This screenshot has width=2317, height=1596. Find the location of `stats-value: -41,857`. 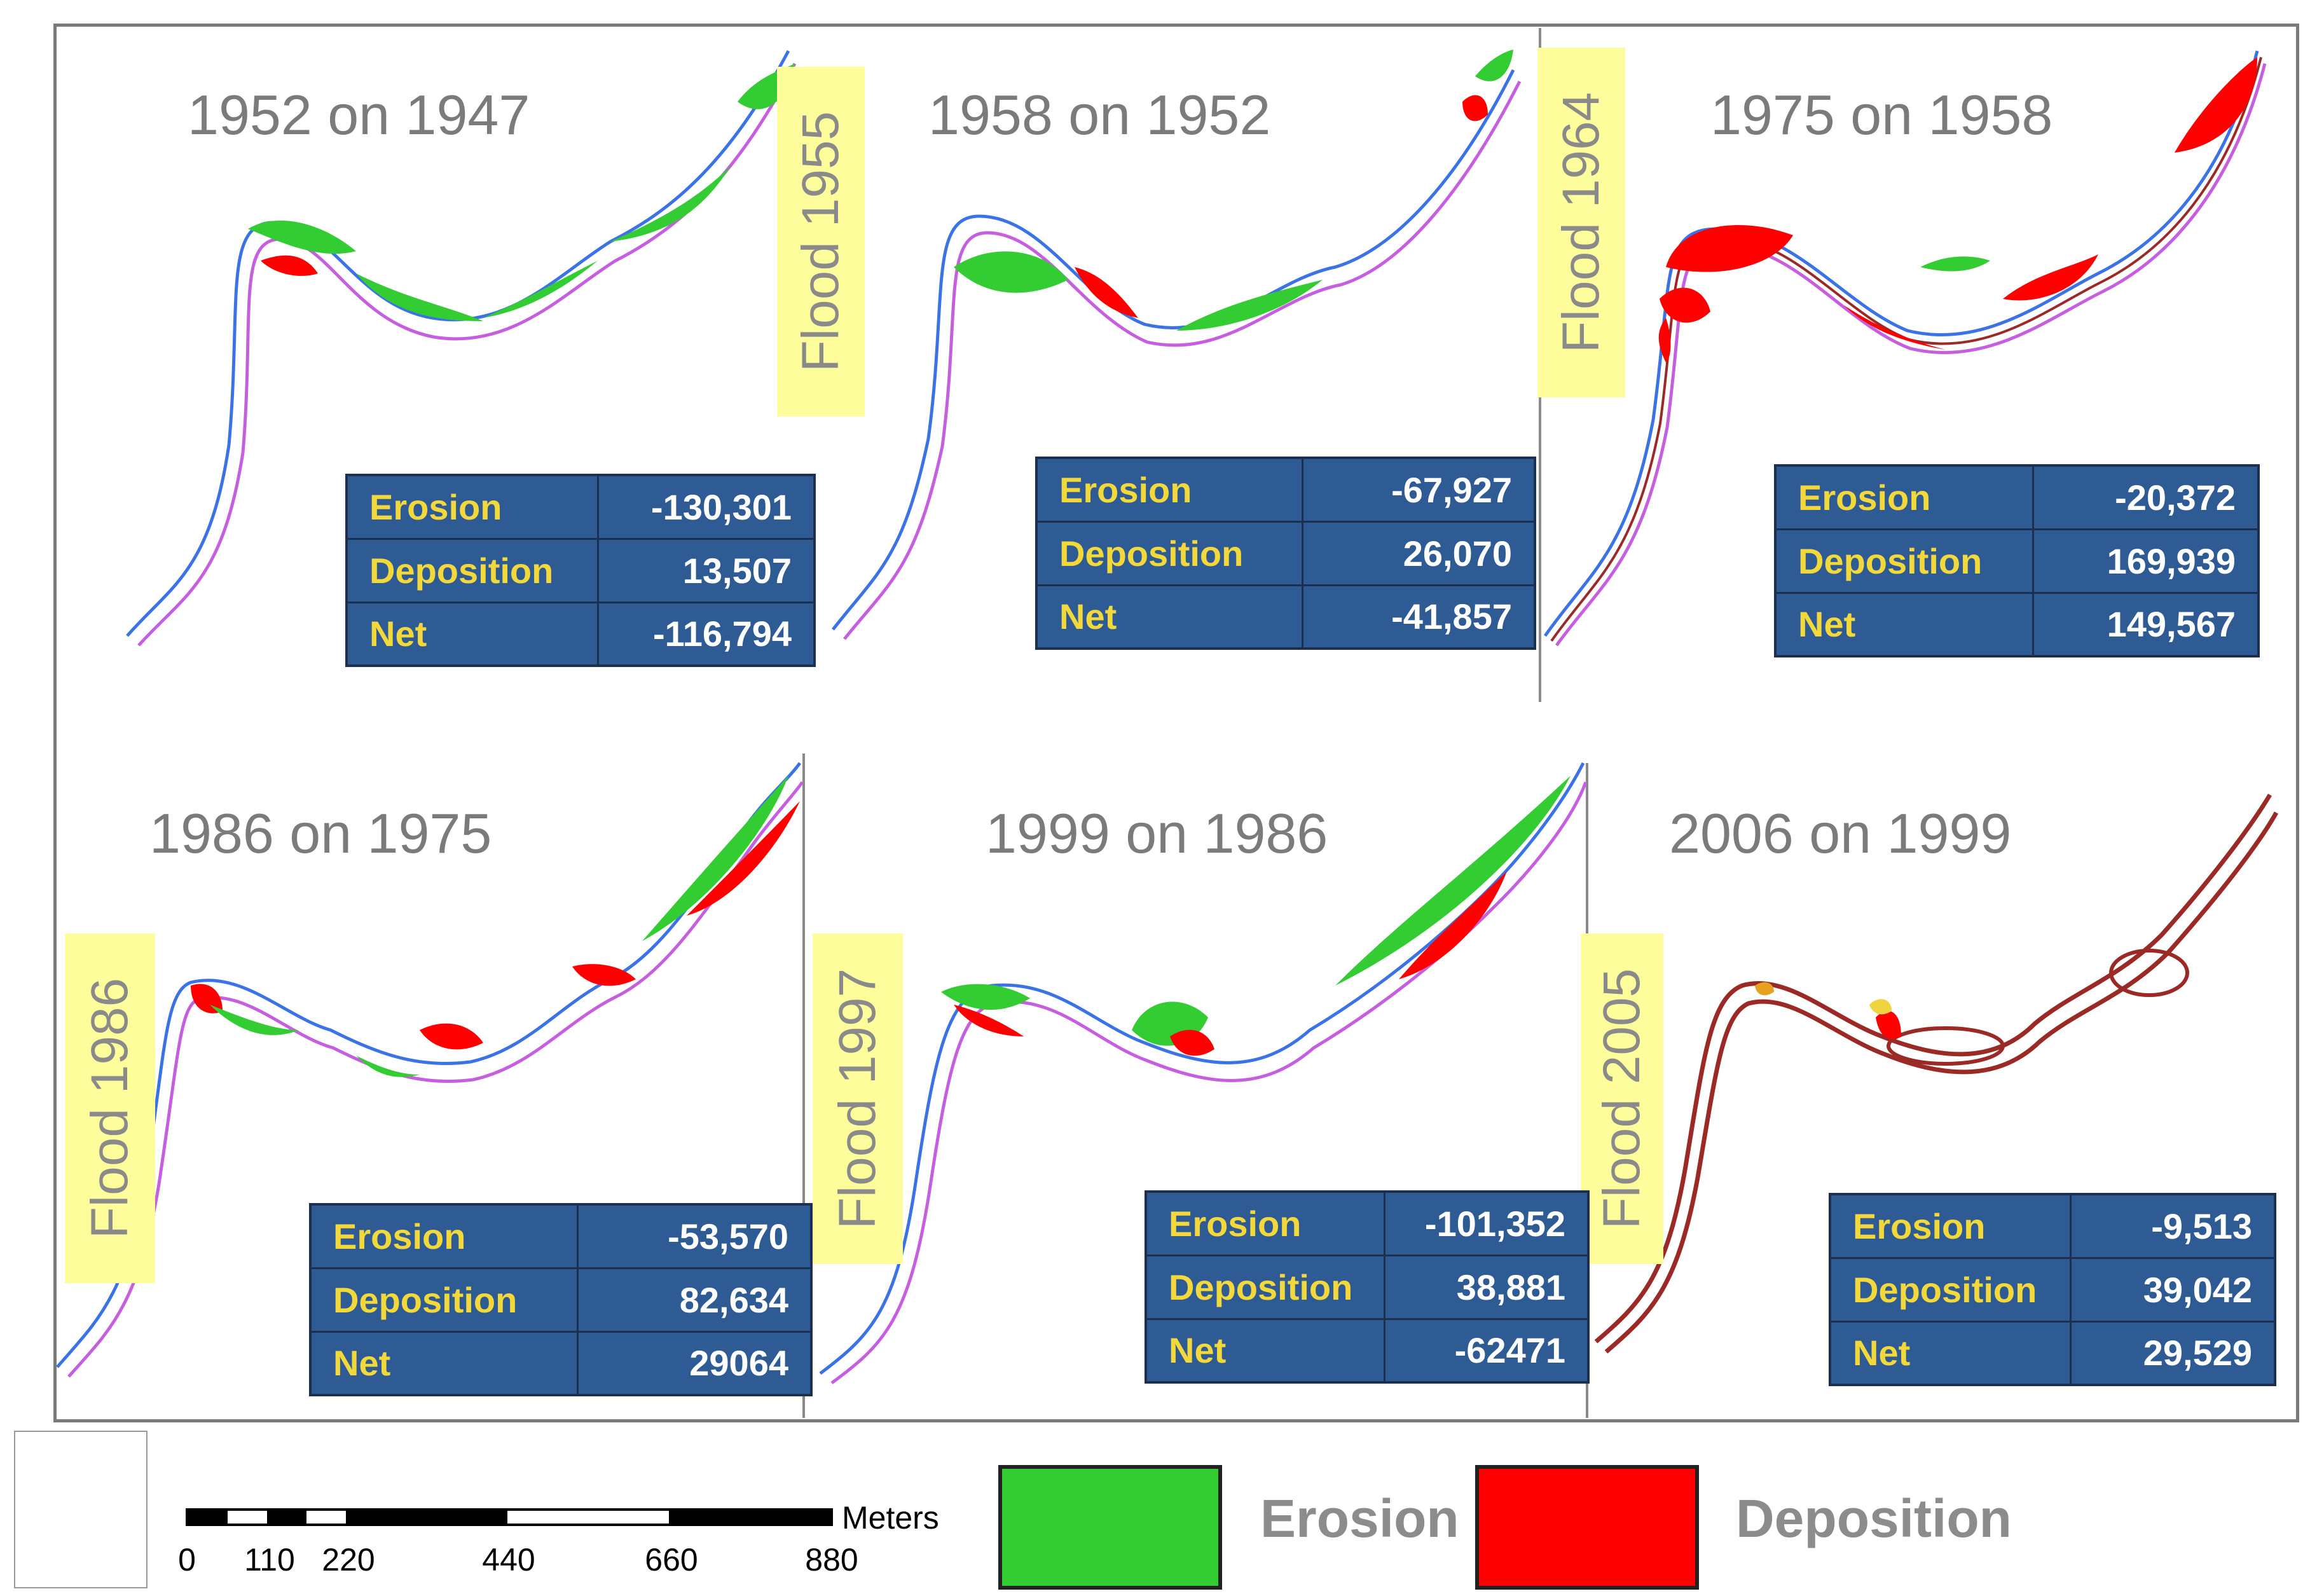

stats-value: -41,857 is located at coordinates (1419, 617).